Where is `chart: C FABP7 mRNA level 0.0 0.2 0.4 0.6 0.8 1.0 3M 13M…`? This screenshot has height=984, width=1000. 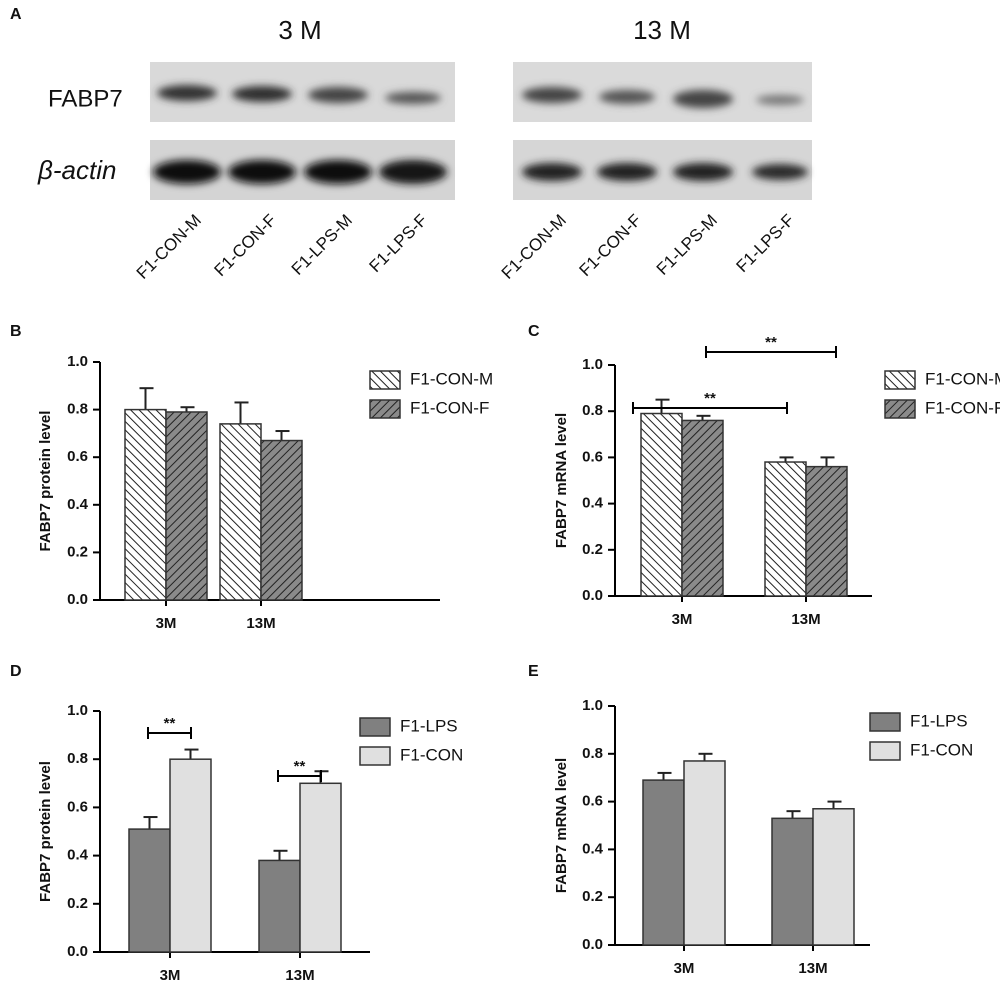 chart: C FABP7 mRNA level 0.0 0.2 0.4 0.6 0.8 1.0 3M 13M… is located at coordinates (764, 475).